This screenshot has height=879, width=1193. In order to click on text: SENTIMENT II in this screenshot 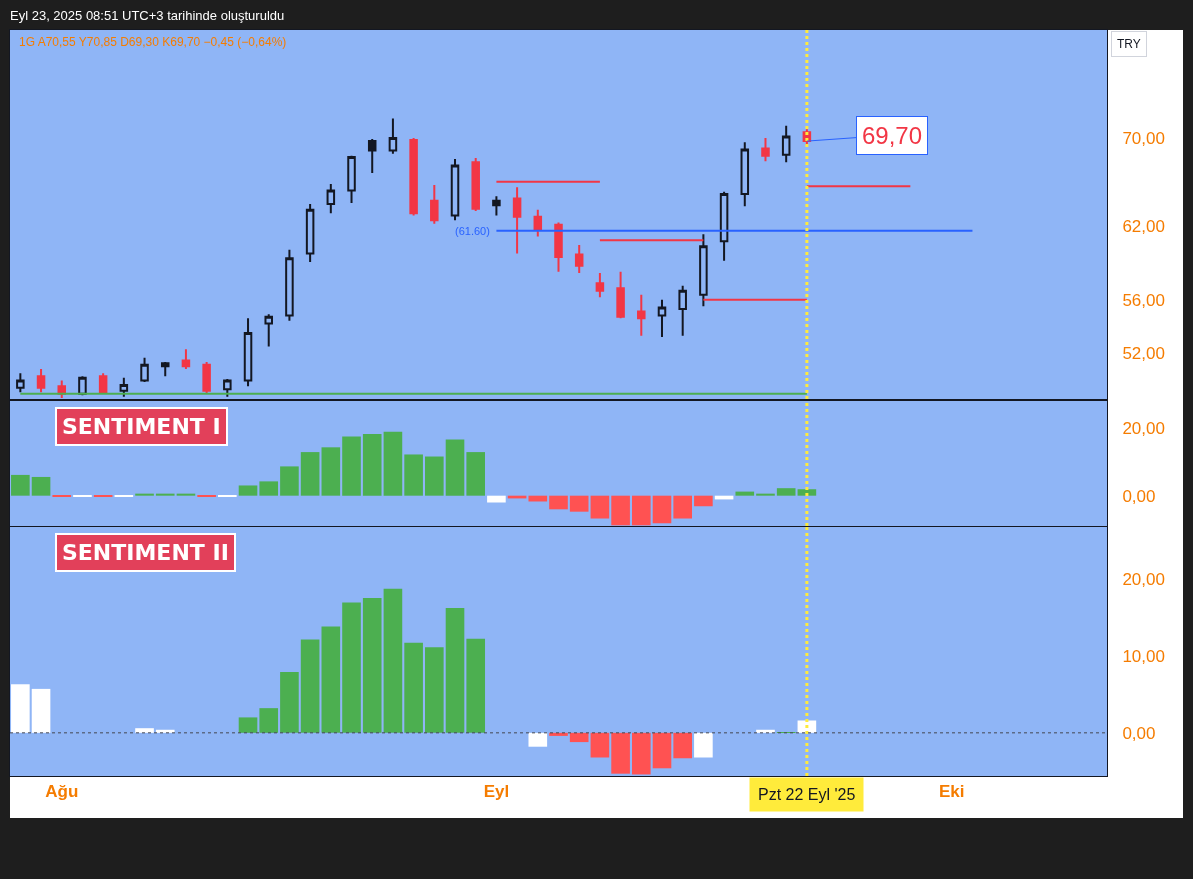, I will do `click(145, 552)`.